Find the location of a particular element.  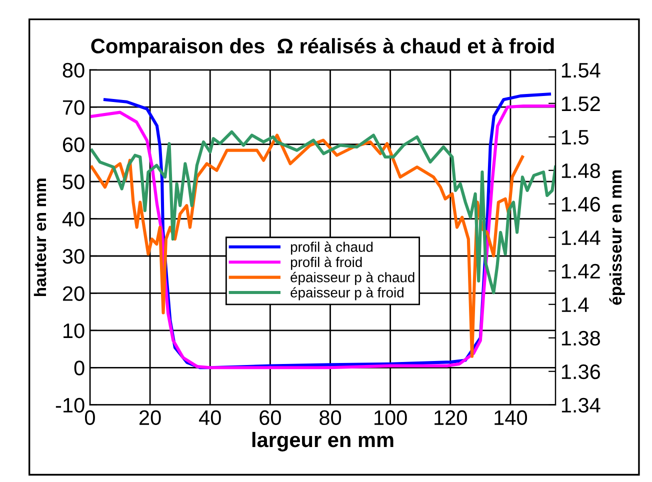

y-tick-label: 0 is located at coordinates (79, 368).